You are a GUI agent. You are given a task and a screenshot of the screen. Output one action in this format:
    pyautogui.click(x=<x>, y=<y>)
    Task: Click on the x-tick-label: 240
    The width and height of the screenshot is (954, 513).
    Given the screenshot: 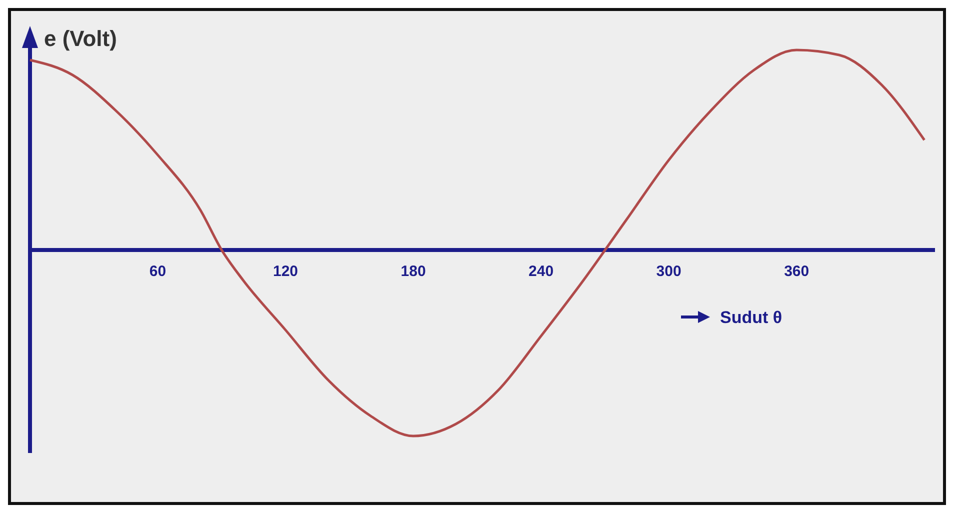 What is the action you would take?
    pyautogui.click(x=541, y=271)
    